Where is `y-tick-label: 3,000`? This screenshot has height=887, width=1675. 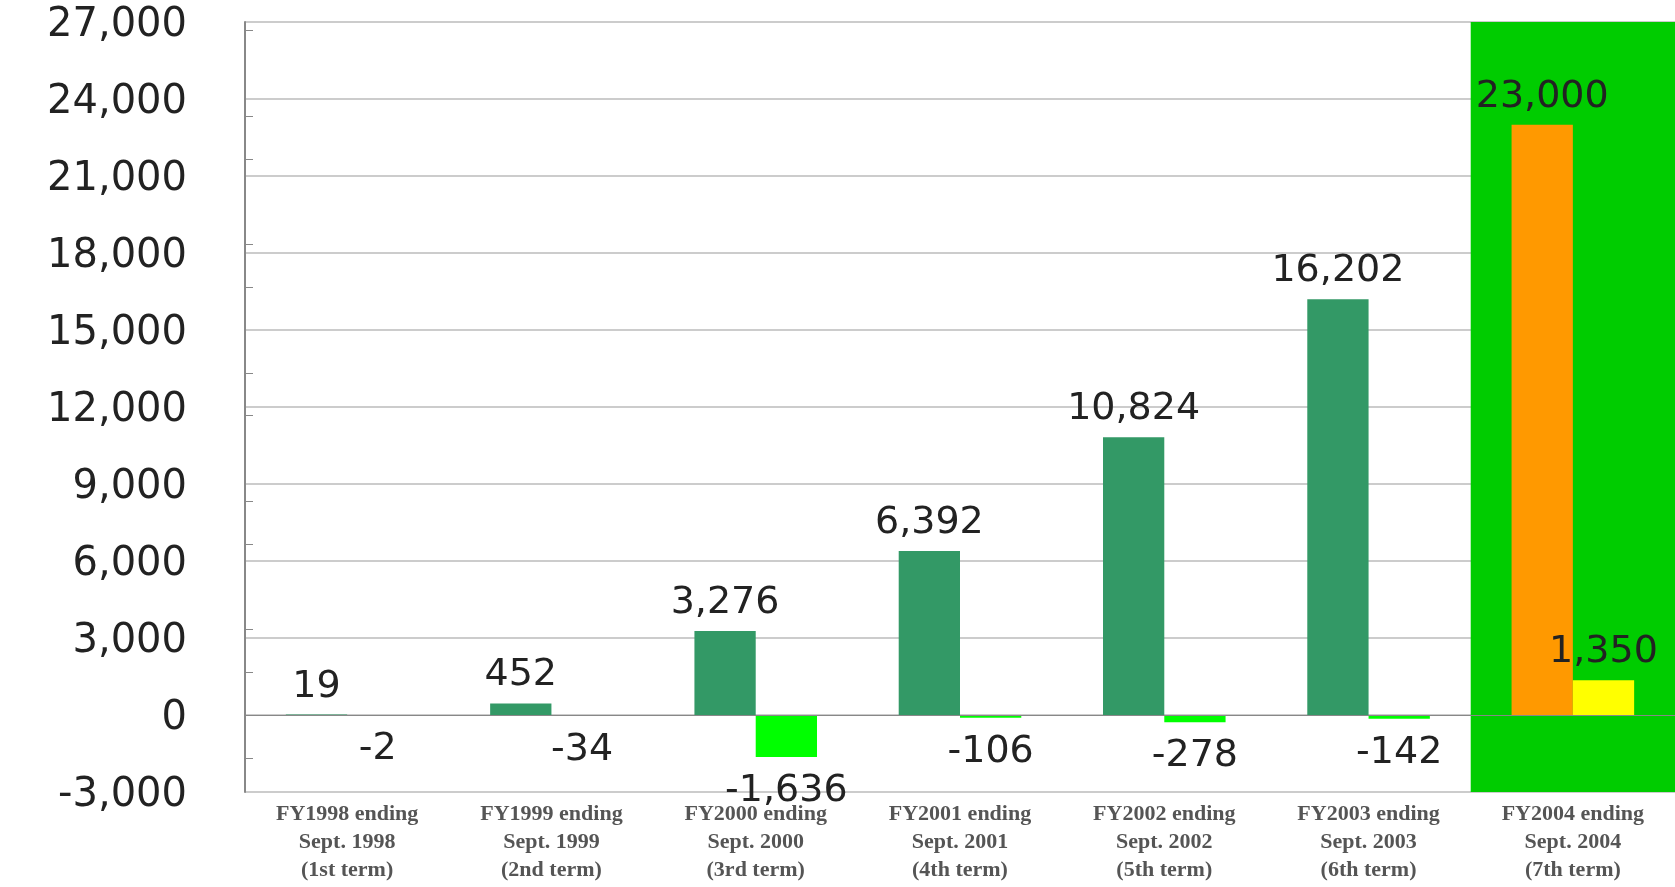
y-tick-label: 3,000 is located at coordinates (129, 638).